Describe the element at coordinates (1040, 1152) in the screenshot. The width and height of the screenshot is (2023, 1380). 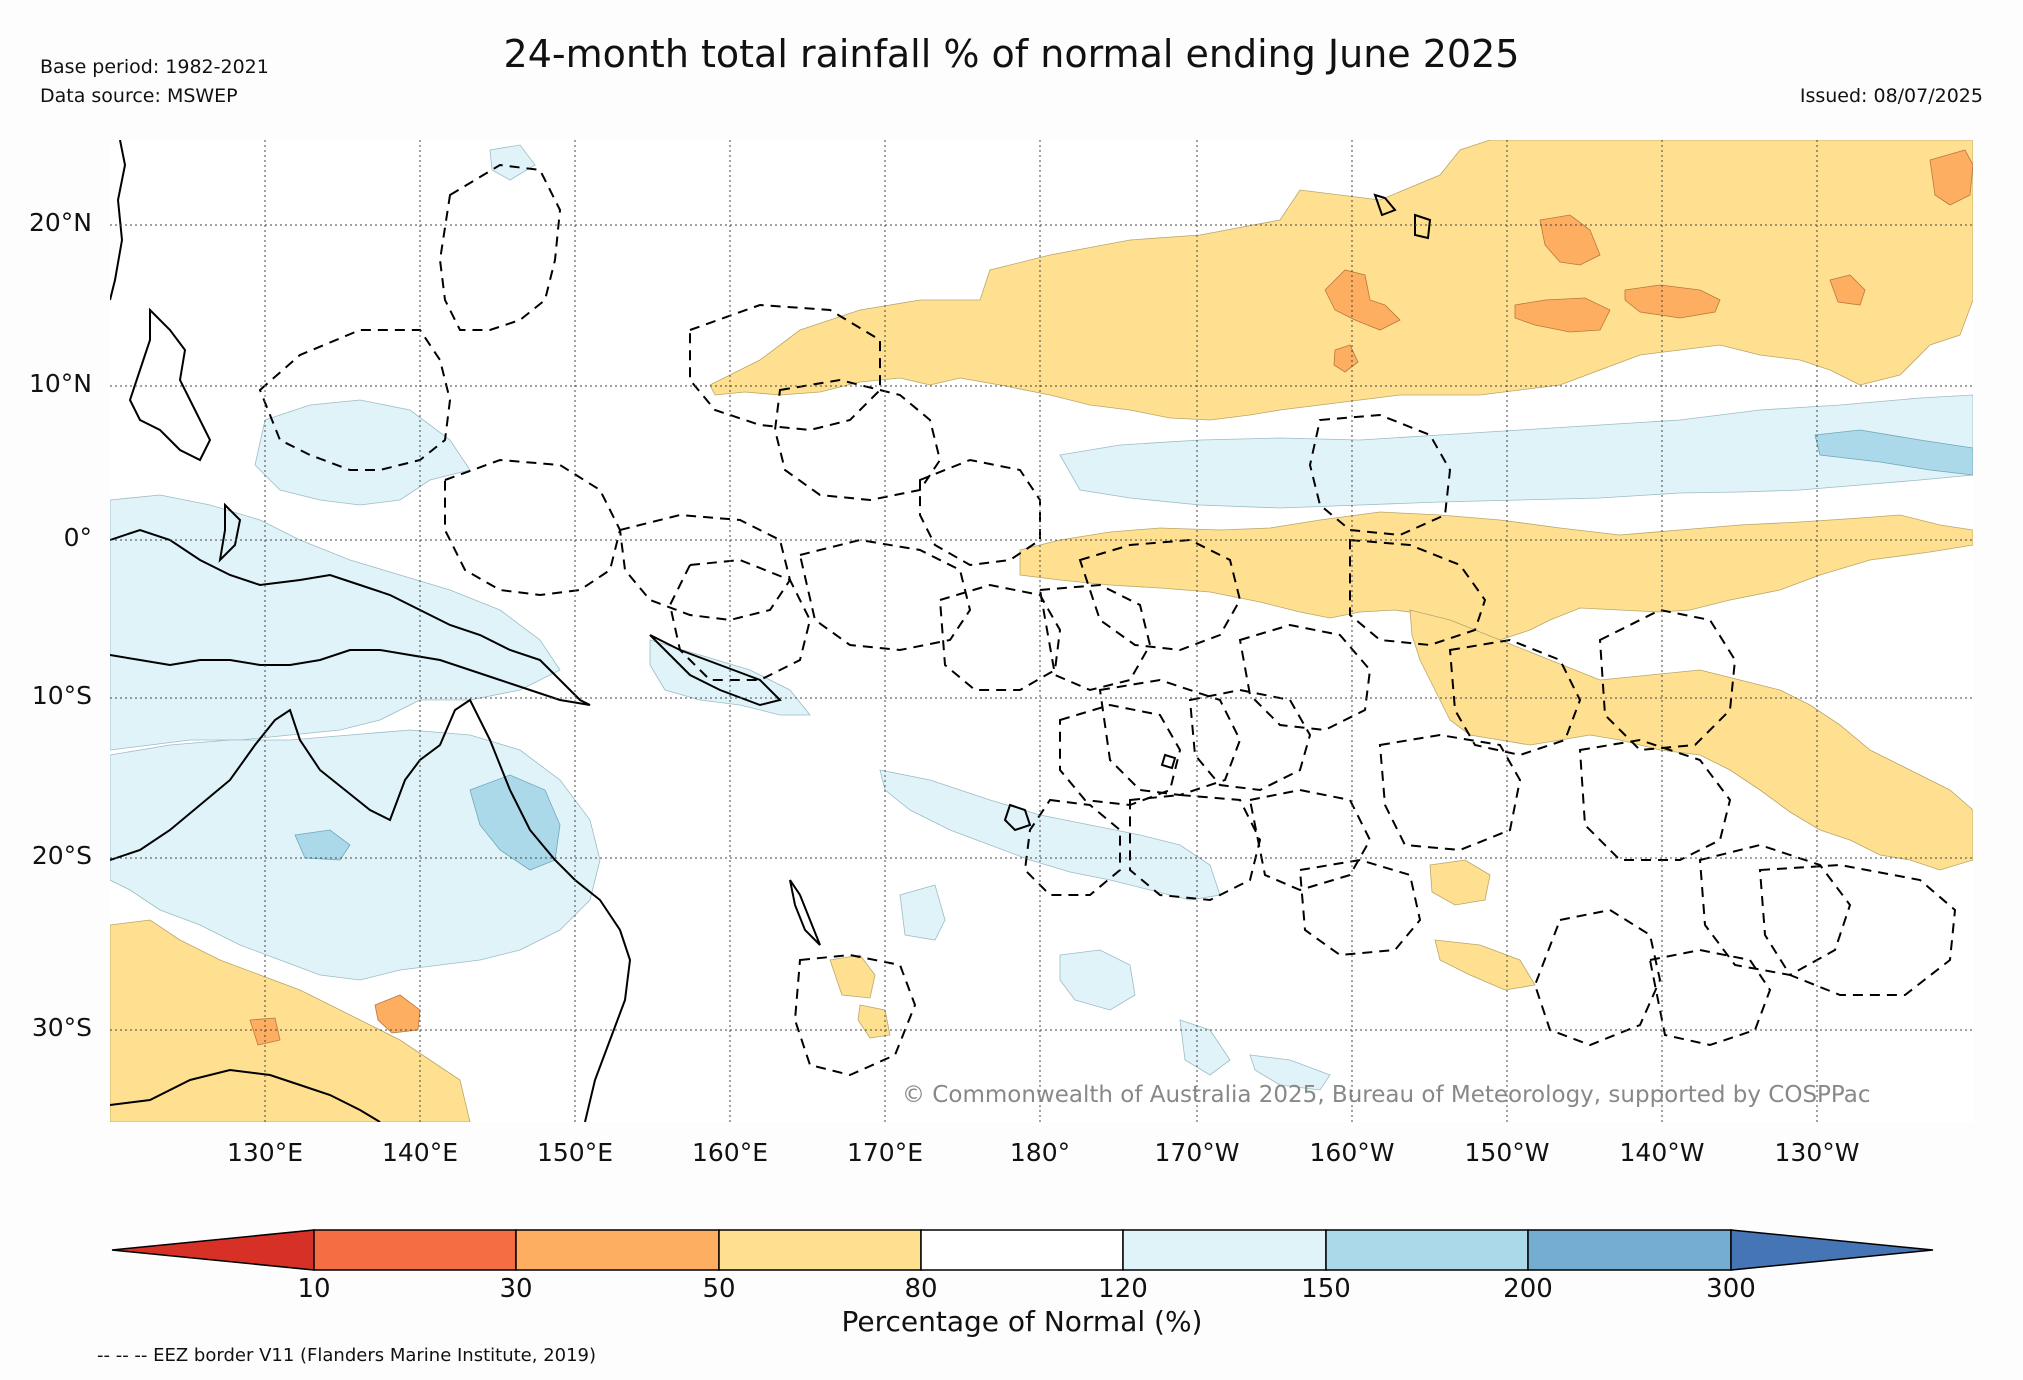
I see `lon-label: 180°` at that location.